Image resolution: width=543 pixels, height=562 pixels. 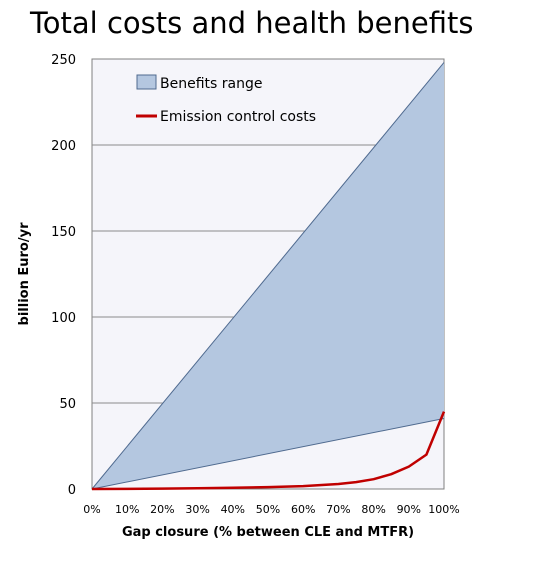 I want to click on x-axis-ticks: 0% 10% 20% 30% 40% 50% 60% 70% 80% 90% 100%, so click(x=271, y=509).